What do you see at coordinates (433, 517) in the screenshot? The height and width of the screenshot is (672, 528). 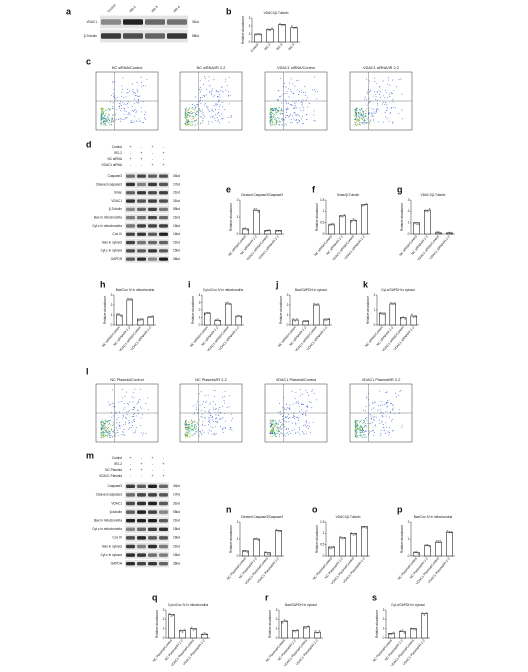 I see `chart-title: Bax/Cox IV in mitochondria` at bounding box center [433, 517].